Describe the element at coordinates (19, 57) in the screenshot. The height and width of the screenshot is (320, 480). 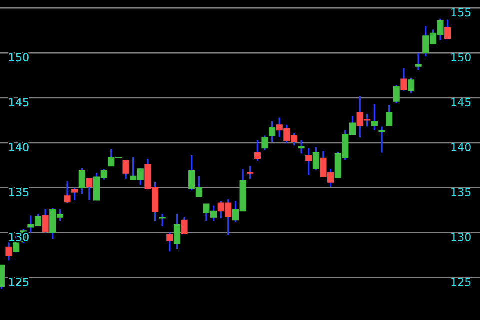
I see `y-tick-label: 150` at that location.